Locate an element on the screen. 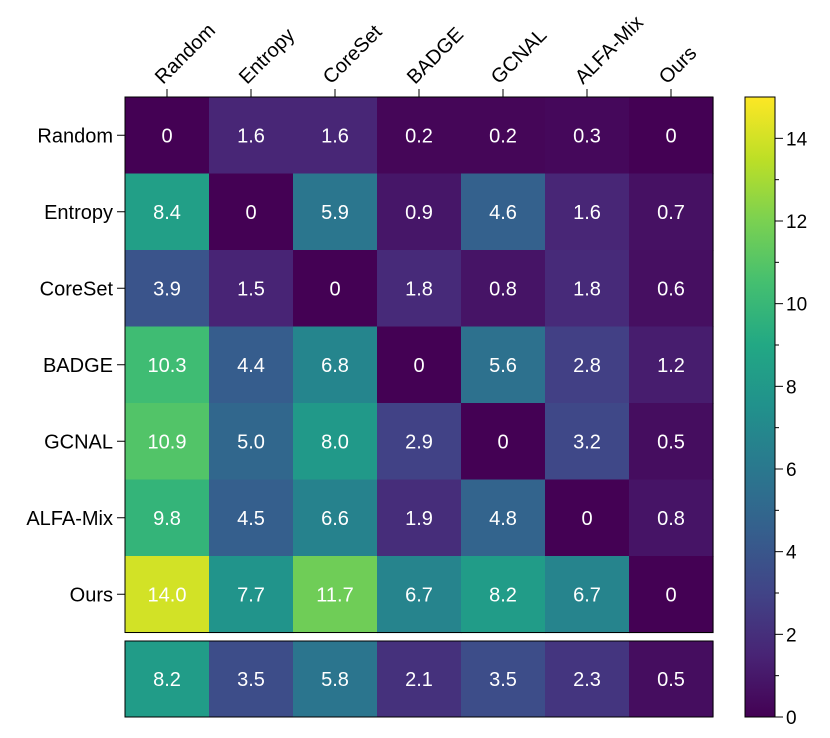 The height and width of the screenshot is (738, 830). cell-value-label: 0.9 is located at coordinates (419, 213).